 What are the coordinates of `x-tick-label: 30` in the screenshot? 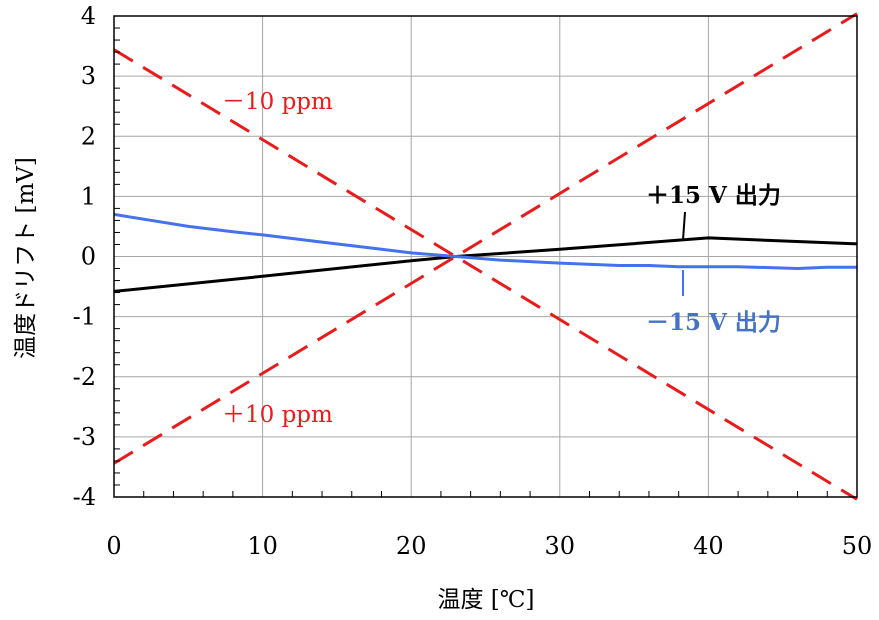 It's located at (560, 546).